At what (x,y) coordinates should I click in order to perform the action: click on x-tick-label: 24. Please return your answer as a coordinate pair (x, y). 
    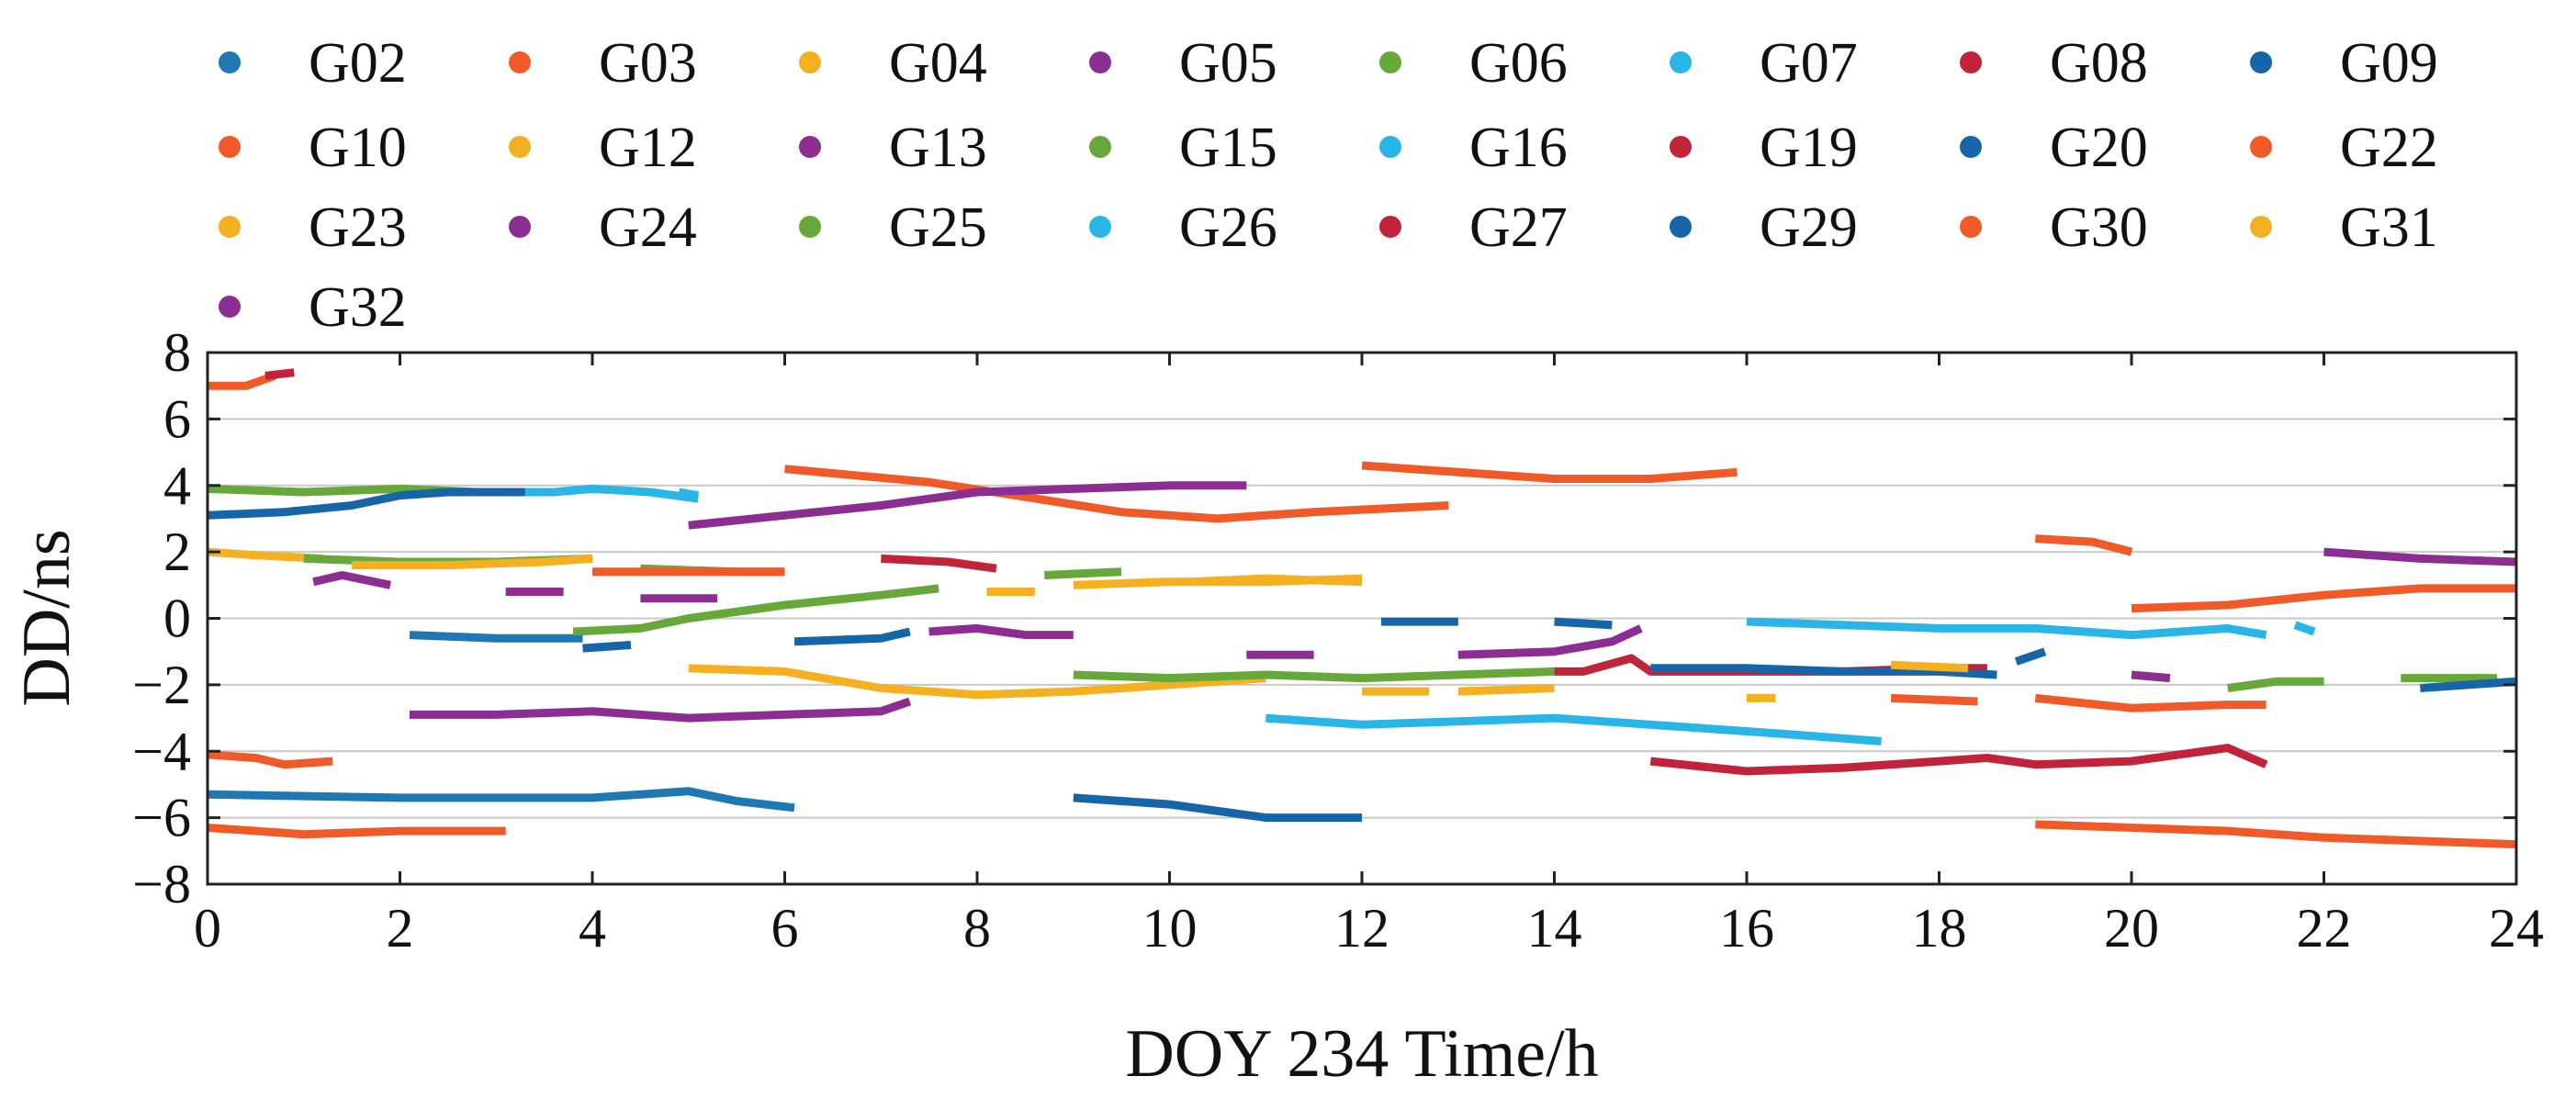
    Looking at the image, I should click on (2516, 928).